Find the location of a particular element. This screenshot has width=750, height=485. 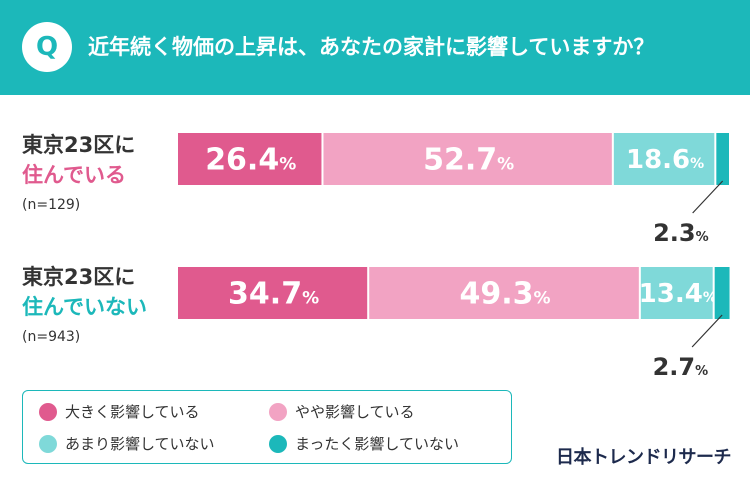

legend-label: やや影響している is located at coordinates (355, 412).